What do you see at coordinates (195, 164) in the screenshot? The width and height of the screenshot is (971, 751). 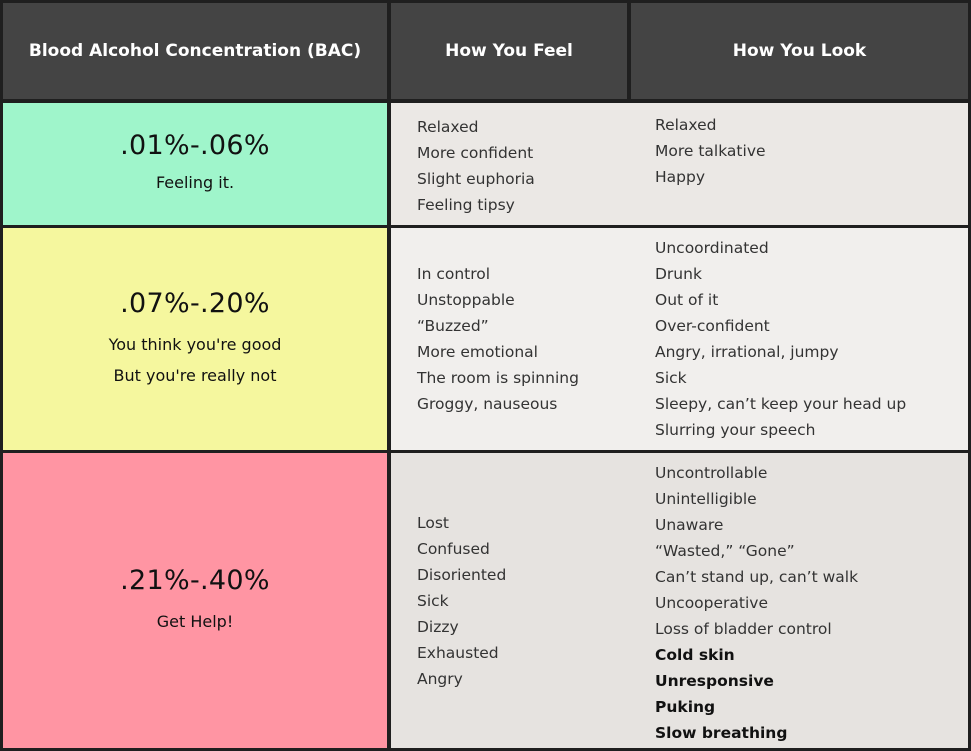 I see `bac-cell-row1: .01%-.06% Feeling it.` at bounding box center [195, 164].